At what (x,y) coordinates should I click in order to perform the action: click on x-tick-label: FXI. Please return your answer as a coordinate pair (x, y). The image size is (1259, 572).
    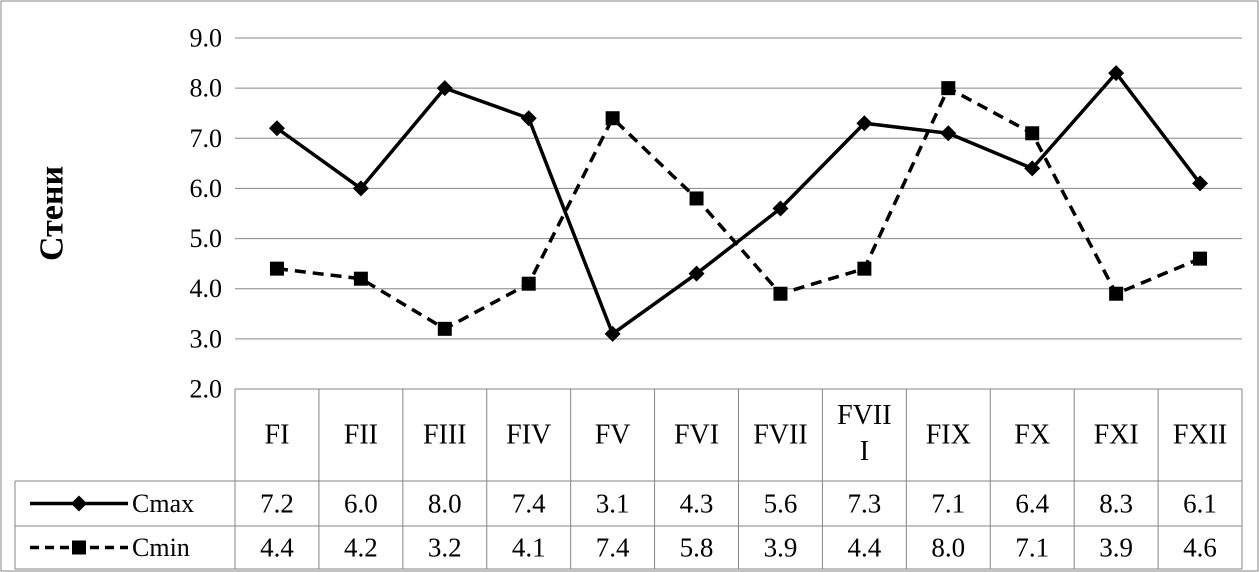
    Looking at the image, I should click on (1116, 435).